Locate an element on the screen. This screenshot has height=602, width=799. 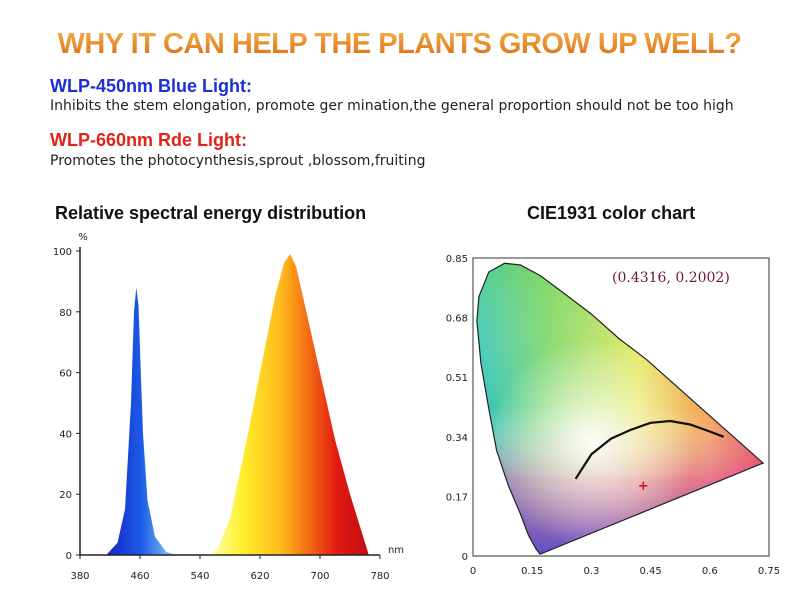
spectral-chart-title: Relative spectral energy distribution is located at coordinates (211, 213).